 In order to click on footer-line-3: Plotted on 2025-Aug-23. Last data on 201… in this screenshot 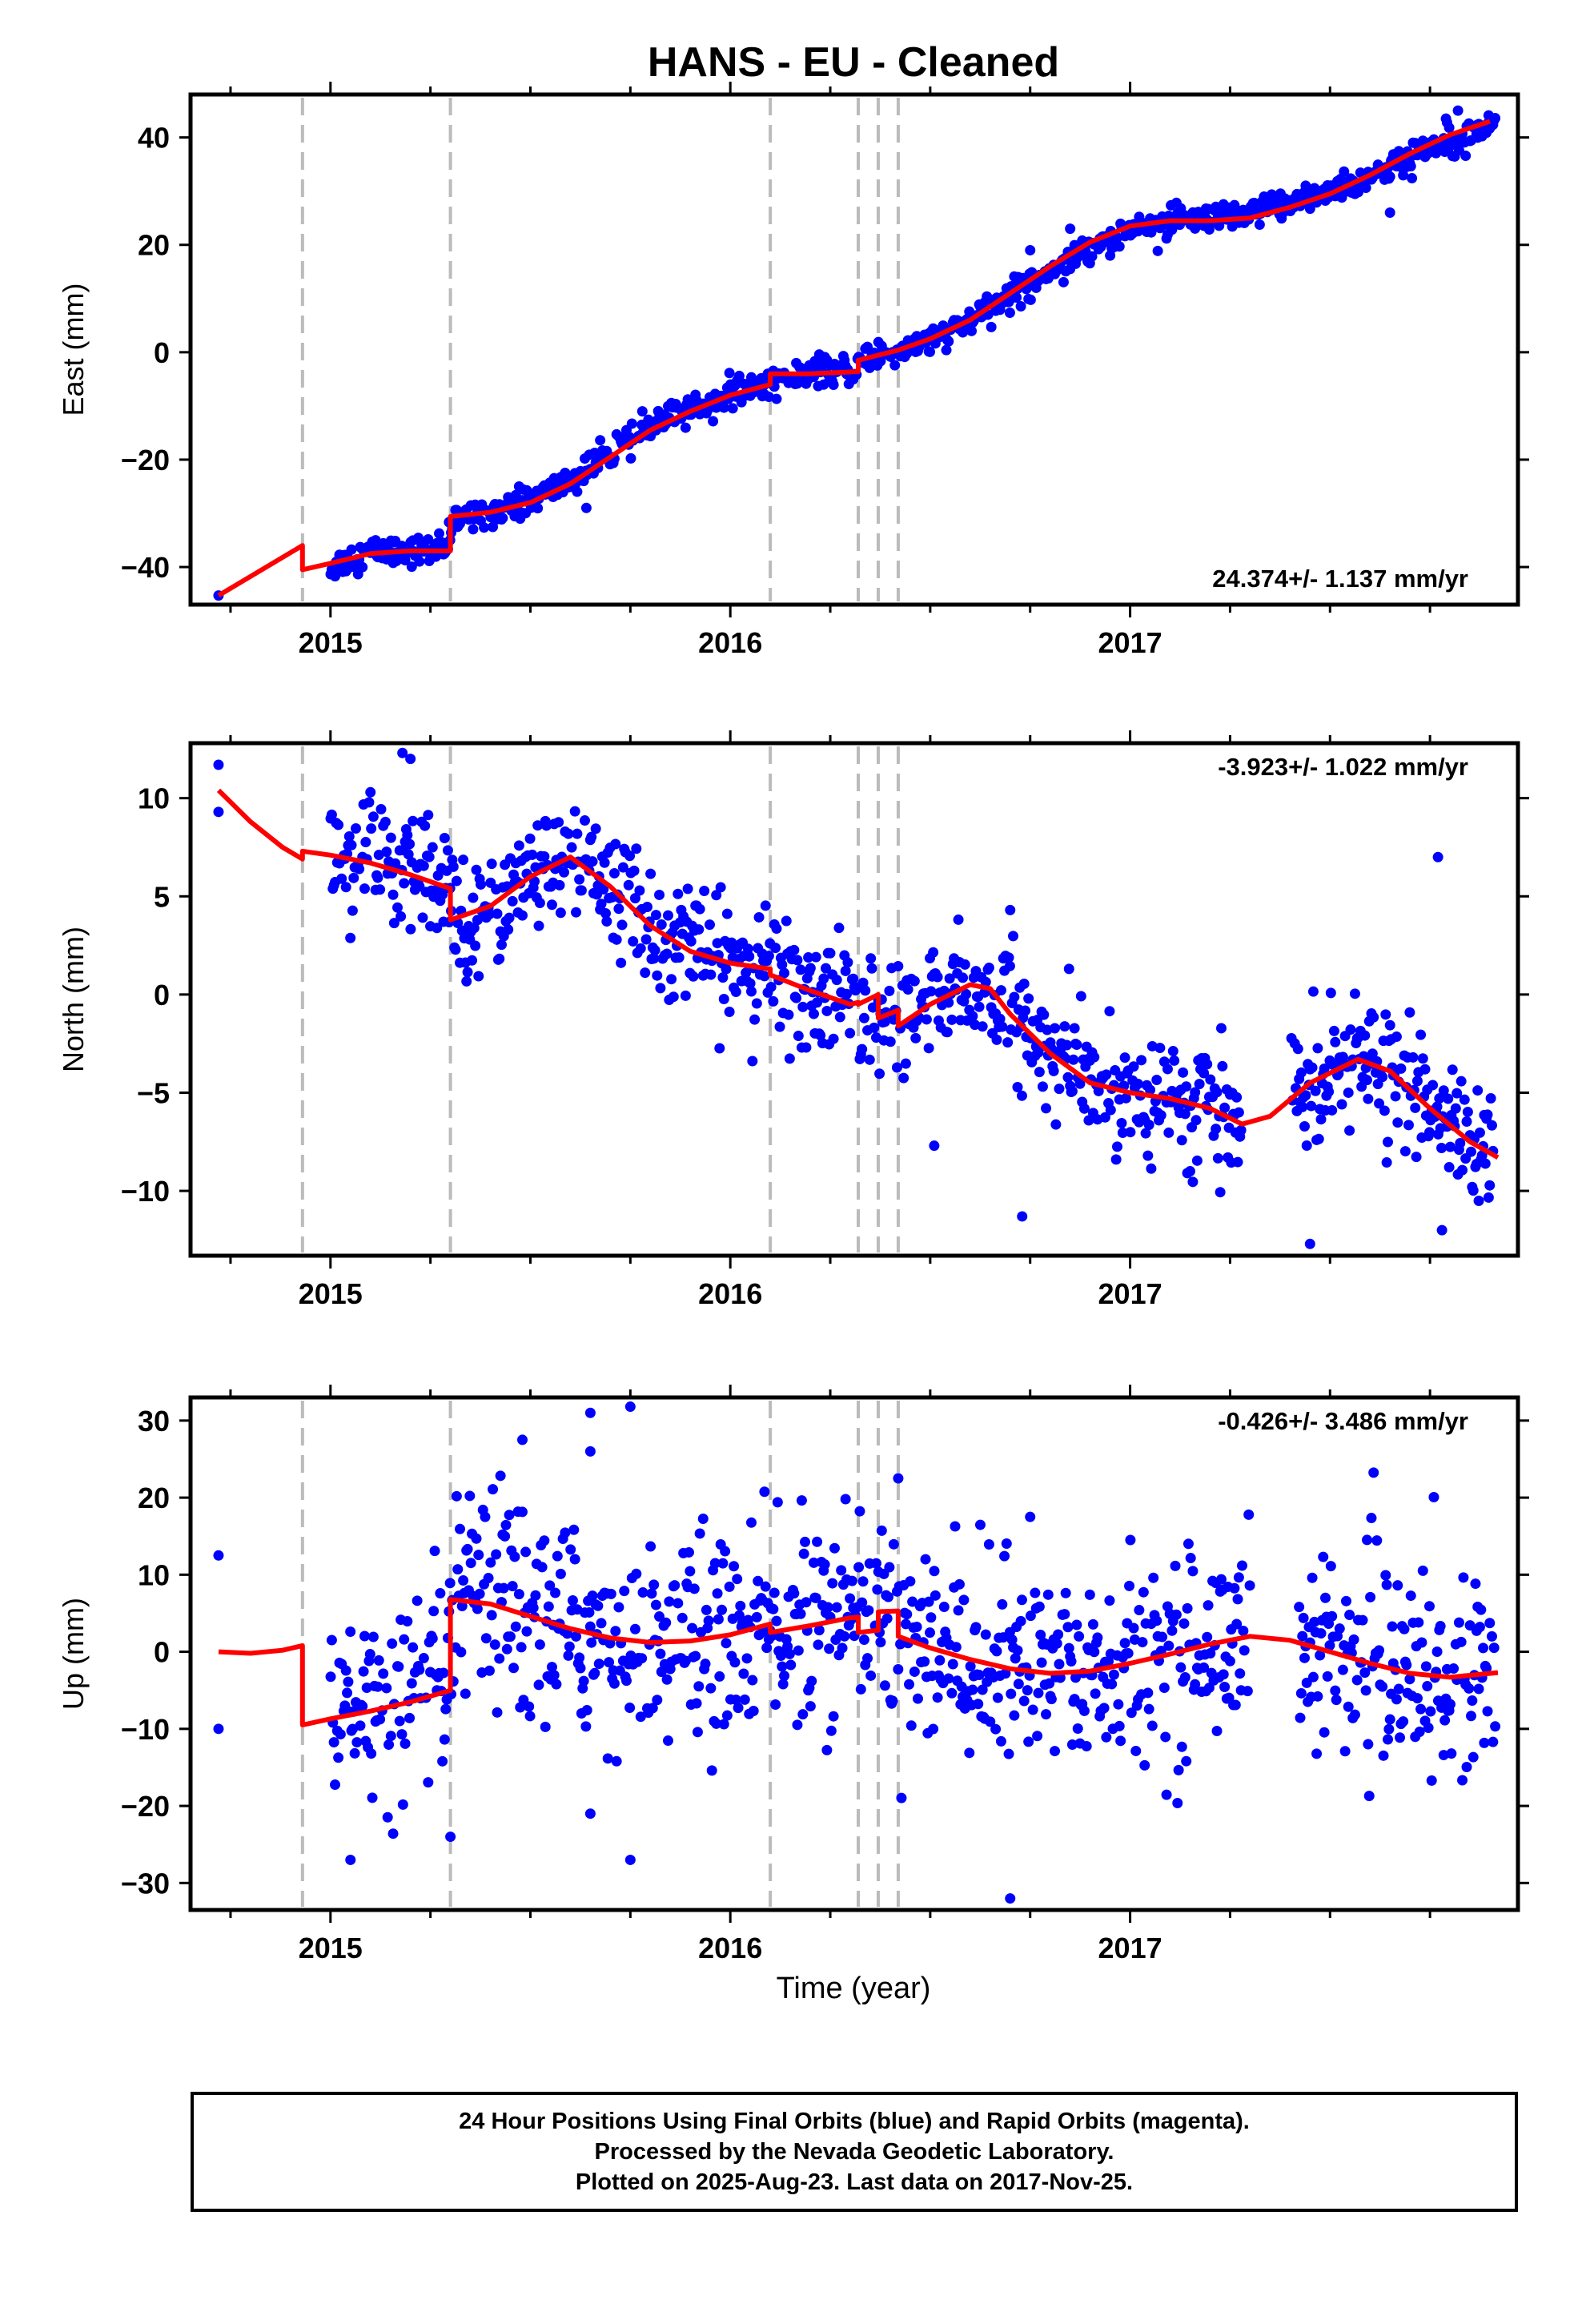, I will do `click(854, 2182)`.